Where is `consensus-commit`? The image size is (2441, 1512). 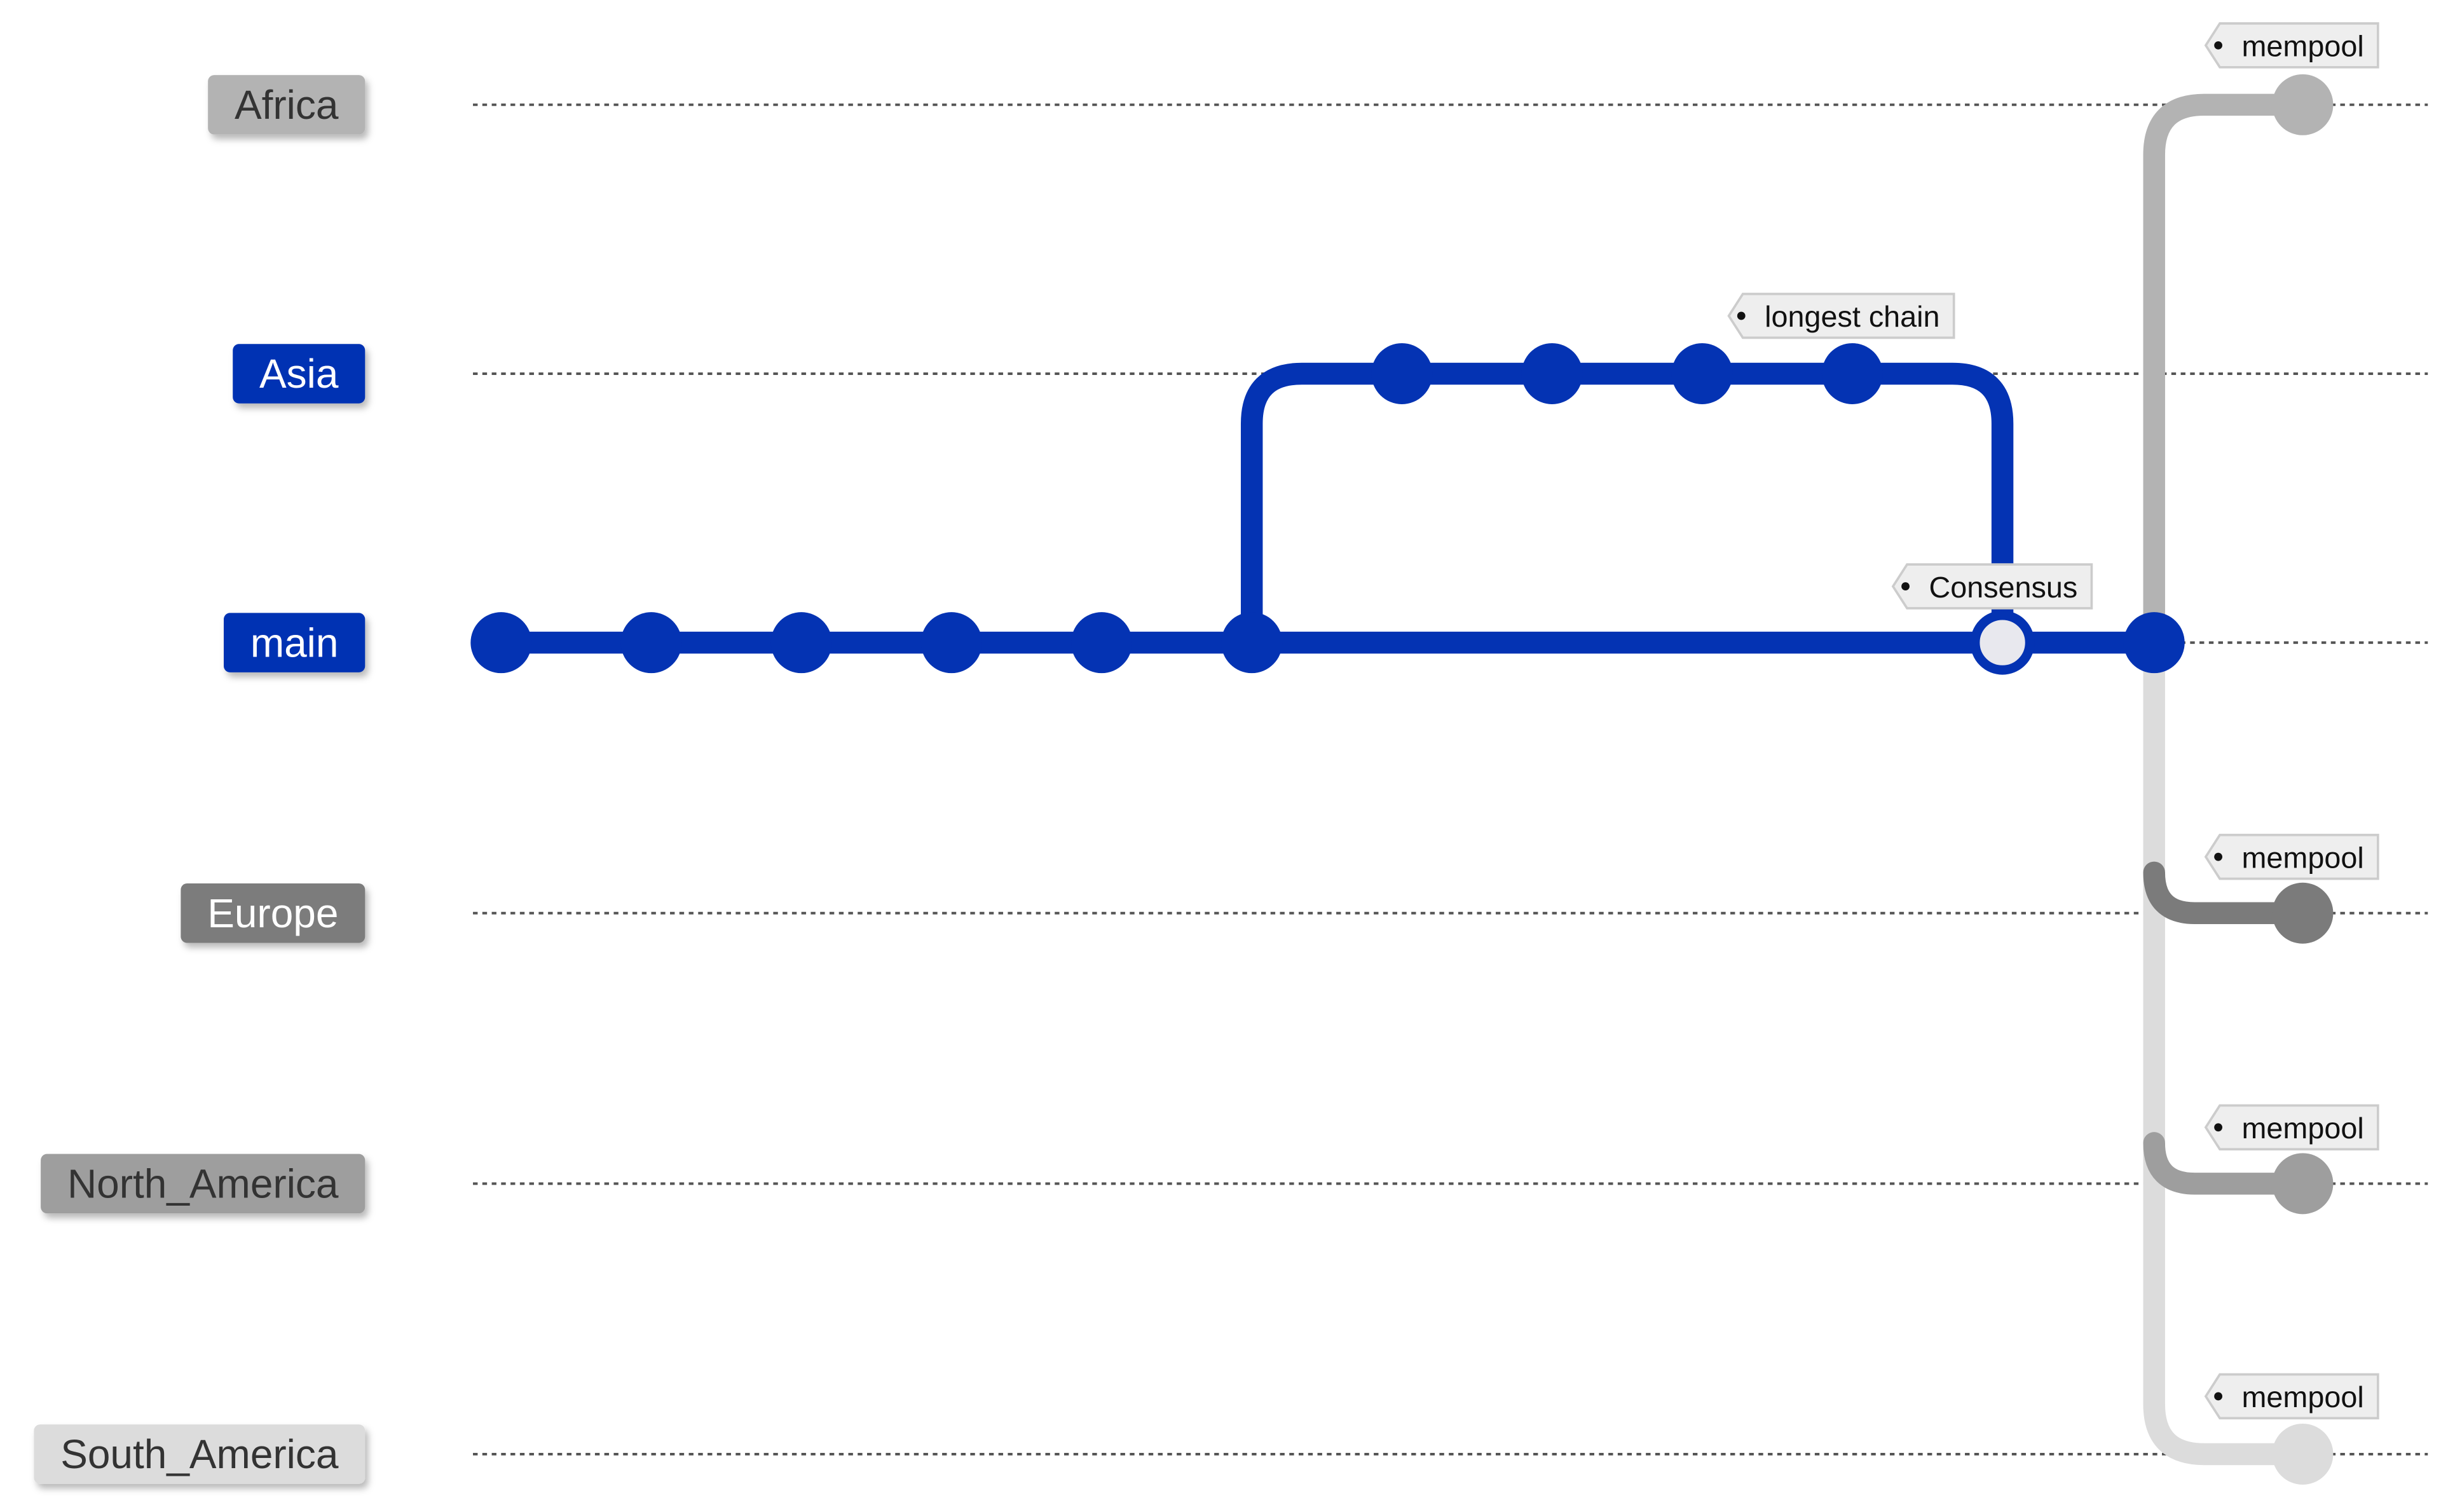 consensus-commit is located at coordinates (2002, 642).